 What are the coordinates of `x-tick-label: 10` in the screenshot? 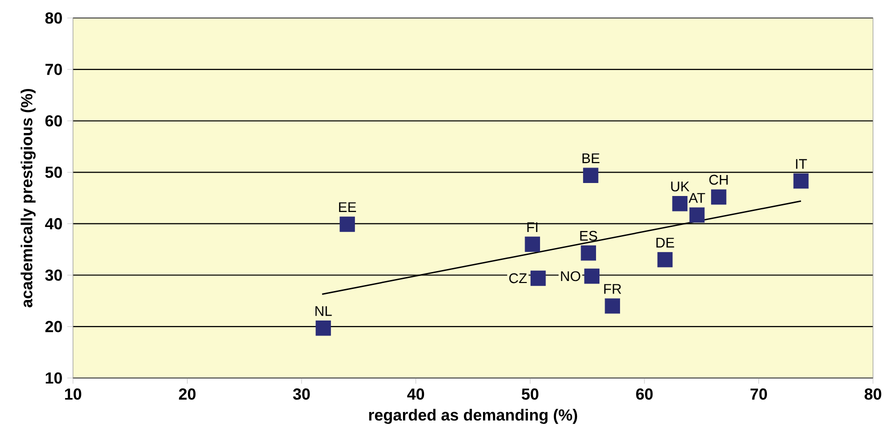 It's located at (73, 394).